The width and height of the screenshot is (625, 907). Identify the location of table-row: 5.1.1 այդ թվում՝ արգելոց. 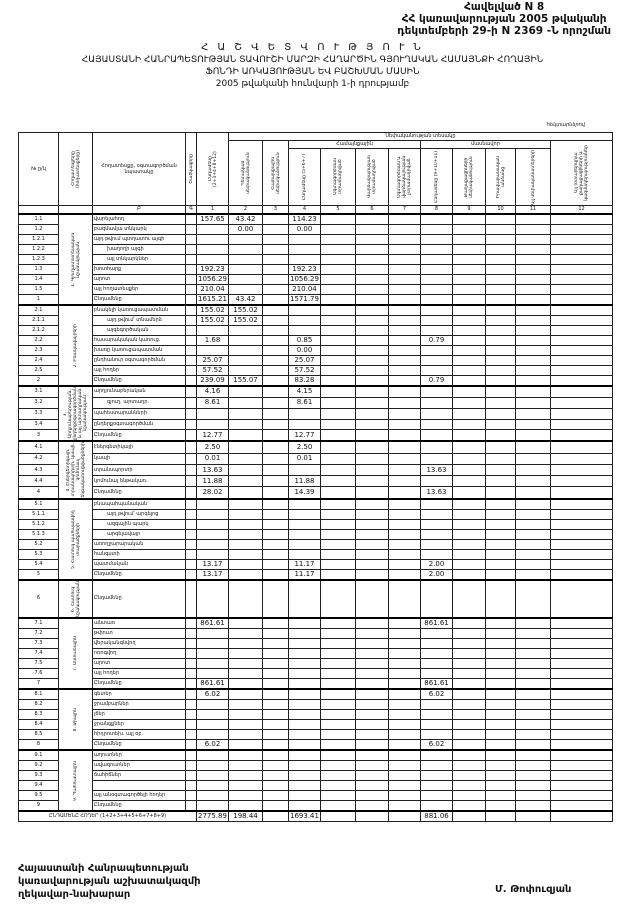
(315, 514).